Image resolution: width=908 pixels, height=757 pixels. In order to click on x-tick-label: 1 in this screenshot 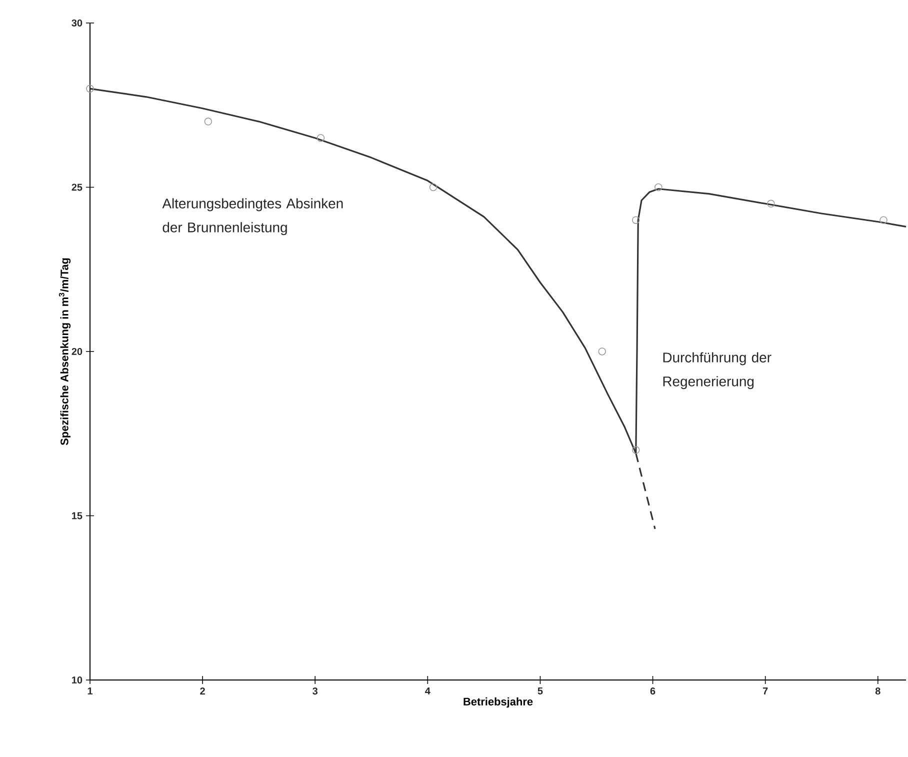, I will do `click(90, 691)`.